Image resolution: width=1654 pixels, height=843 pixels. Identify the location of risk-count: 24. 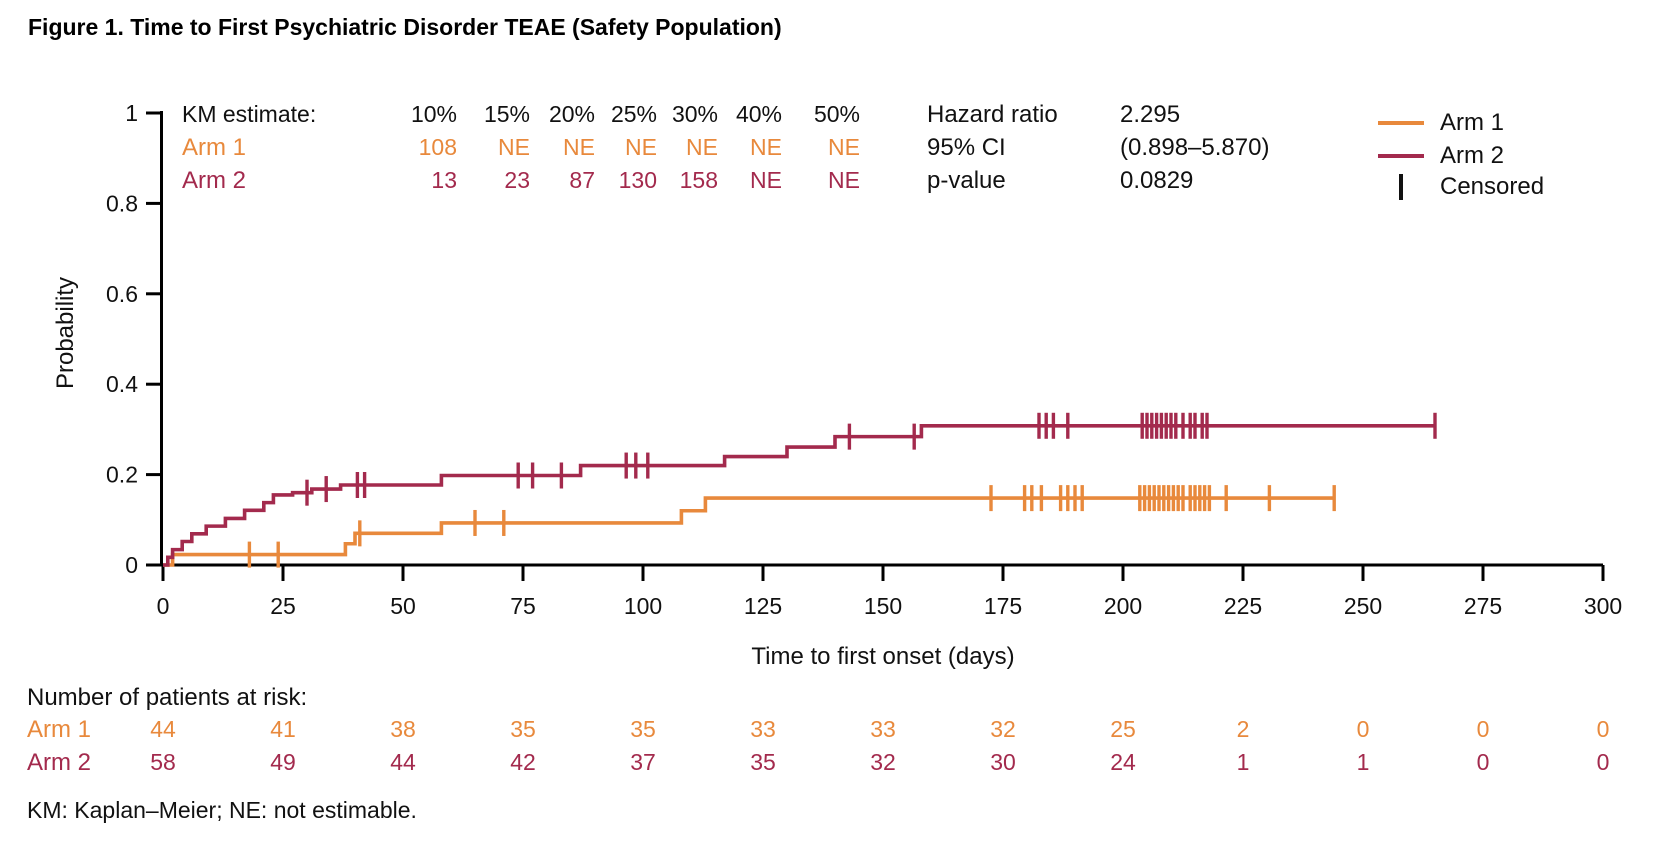
(1123, 762).